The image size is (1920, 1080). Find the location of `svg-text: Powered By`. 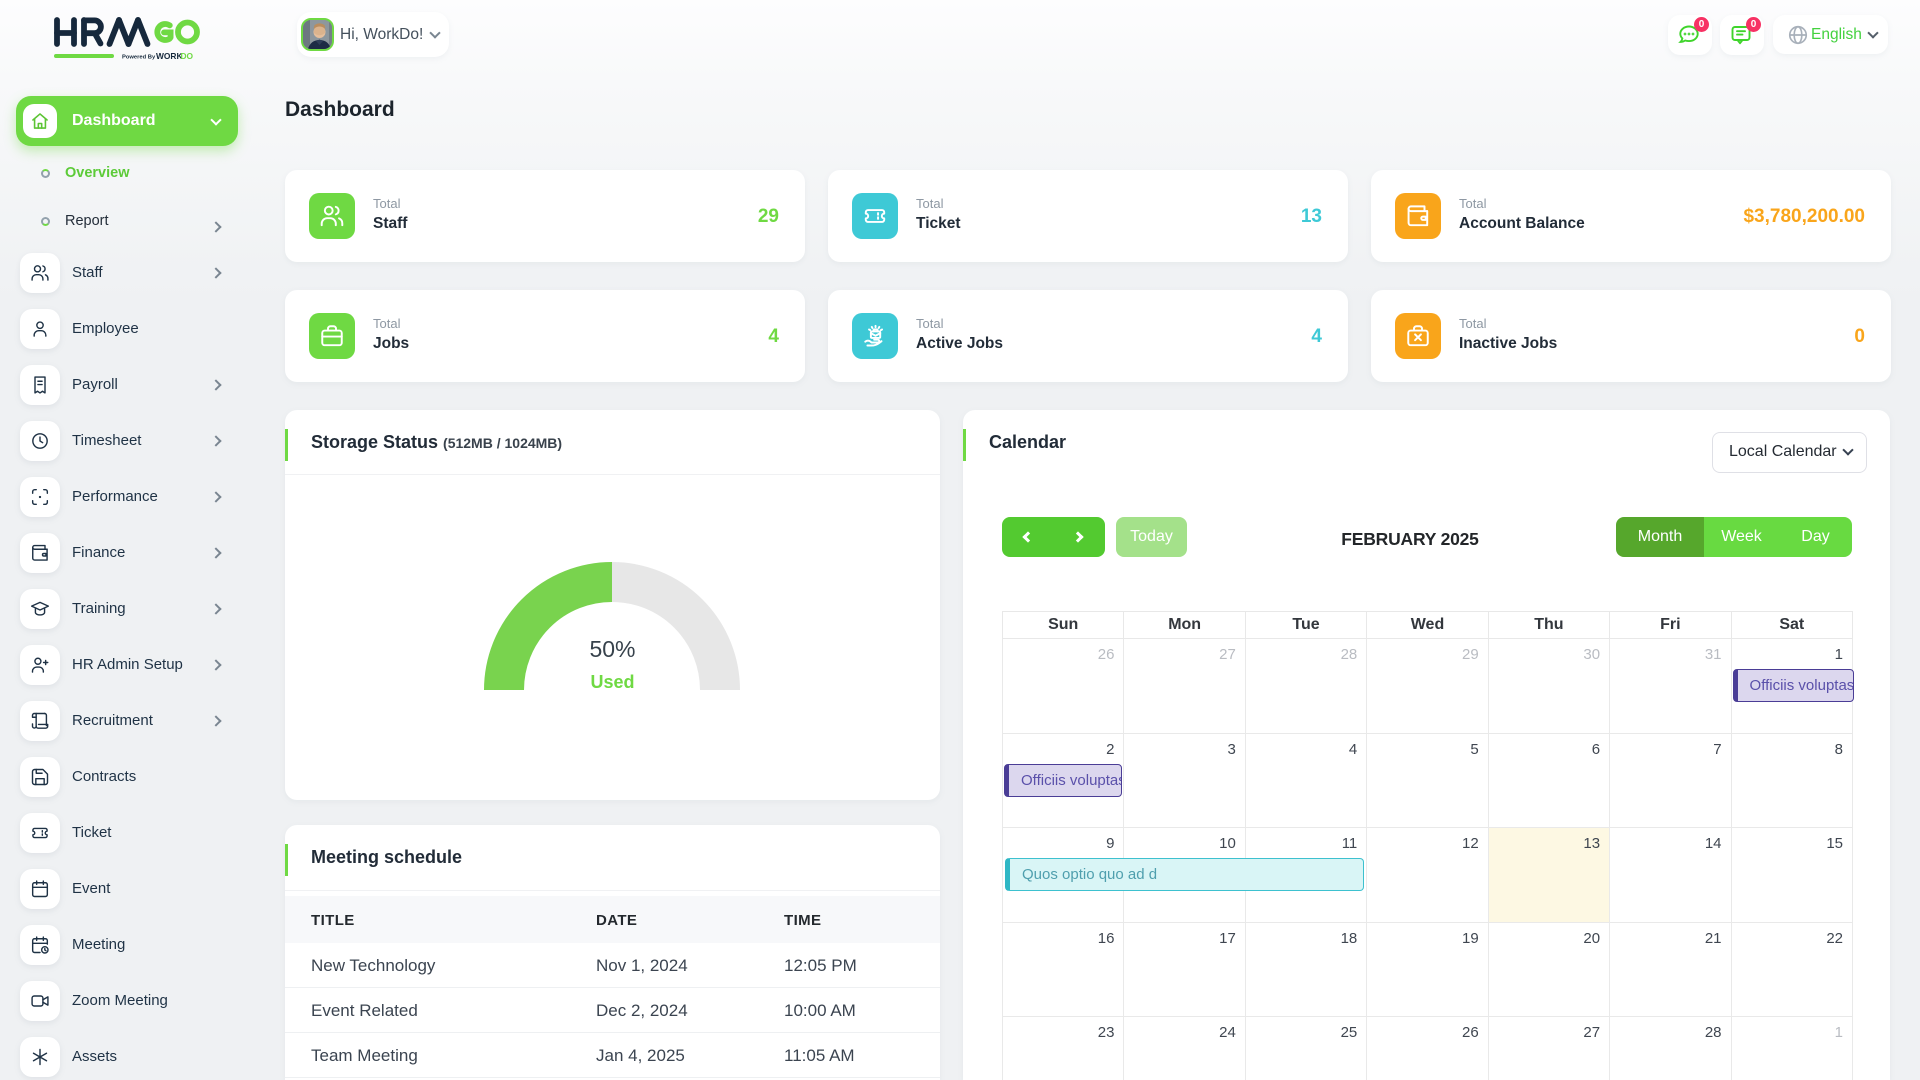

svg-text: Powered By is located at coordinates (139, 58).